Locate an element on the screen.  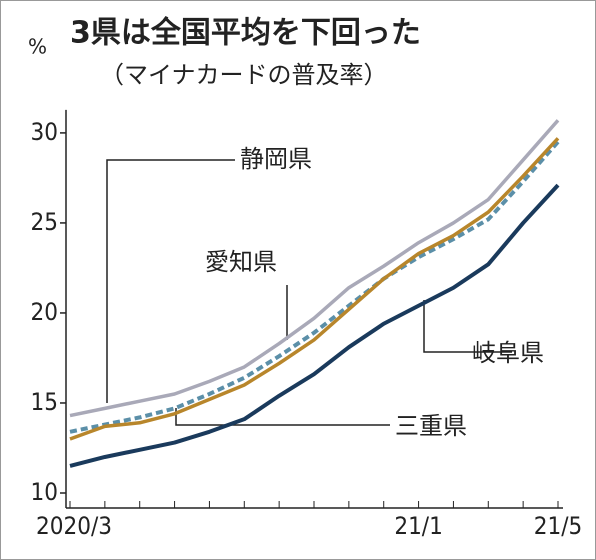
y-tick-label: 20 is located at coordinates (44, 312).